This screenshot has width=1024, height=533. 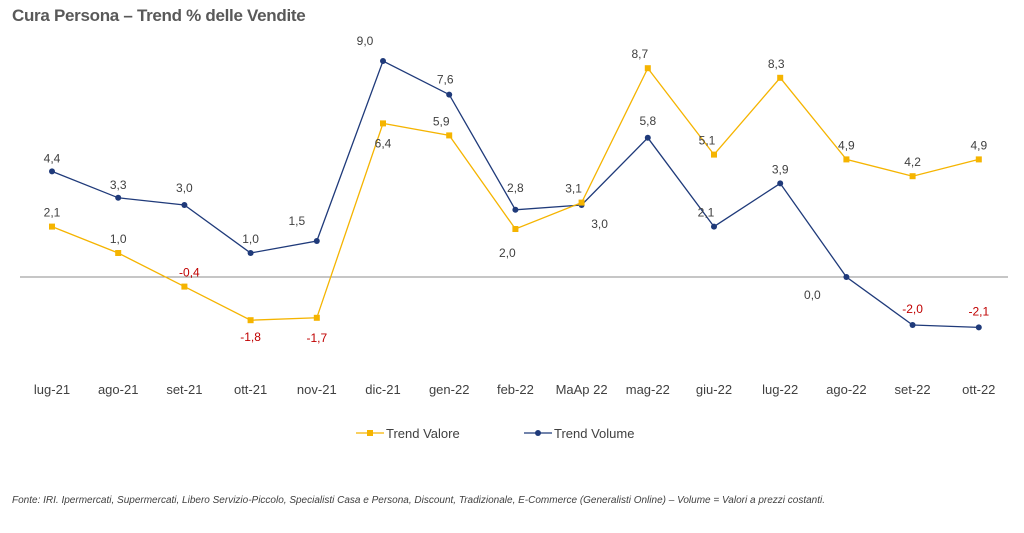 What do you see at coordinates (382, 389) in the screenshot?
I see `x-tick-label: dic-21` at bounding box center [382, 389].